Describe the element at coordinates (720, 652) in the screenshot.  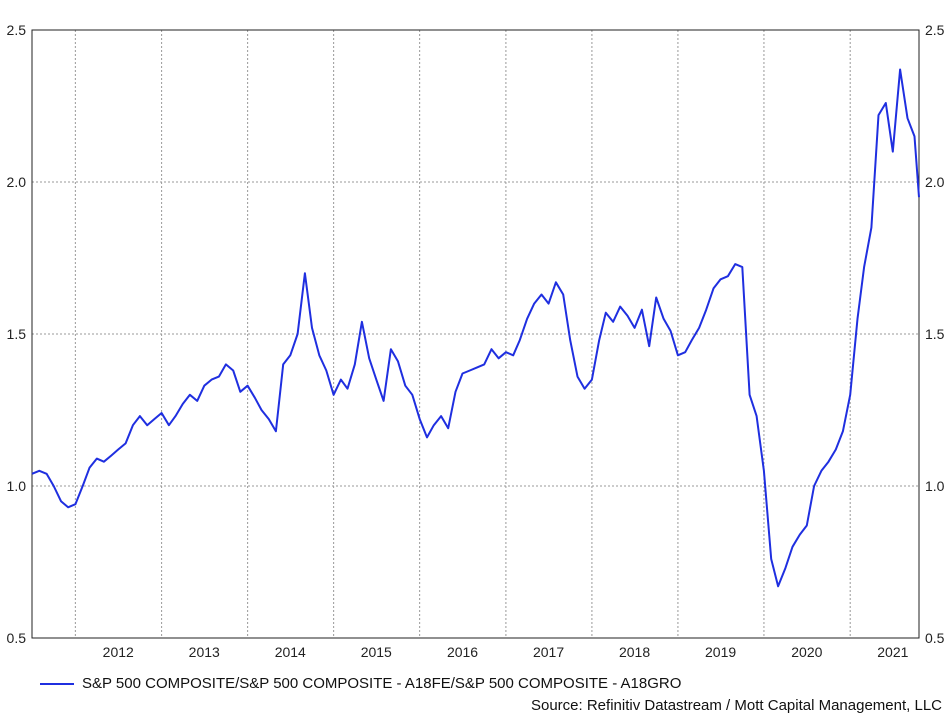
I see `x-tick-label: 2019` at that location.